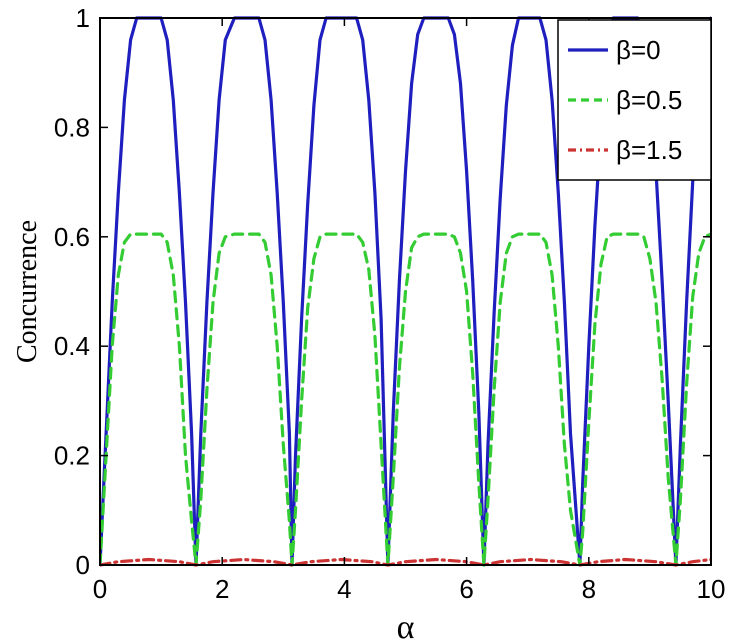 The image size is (731, 643). What do you see at coordinates (83, 565) in the screenshot?
I see `y-tick-label: 0` at bounding box center [83, 565].